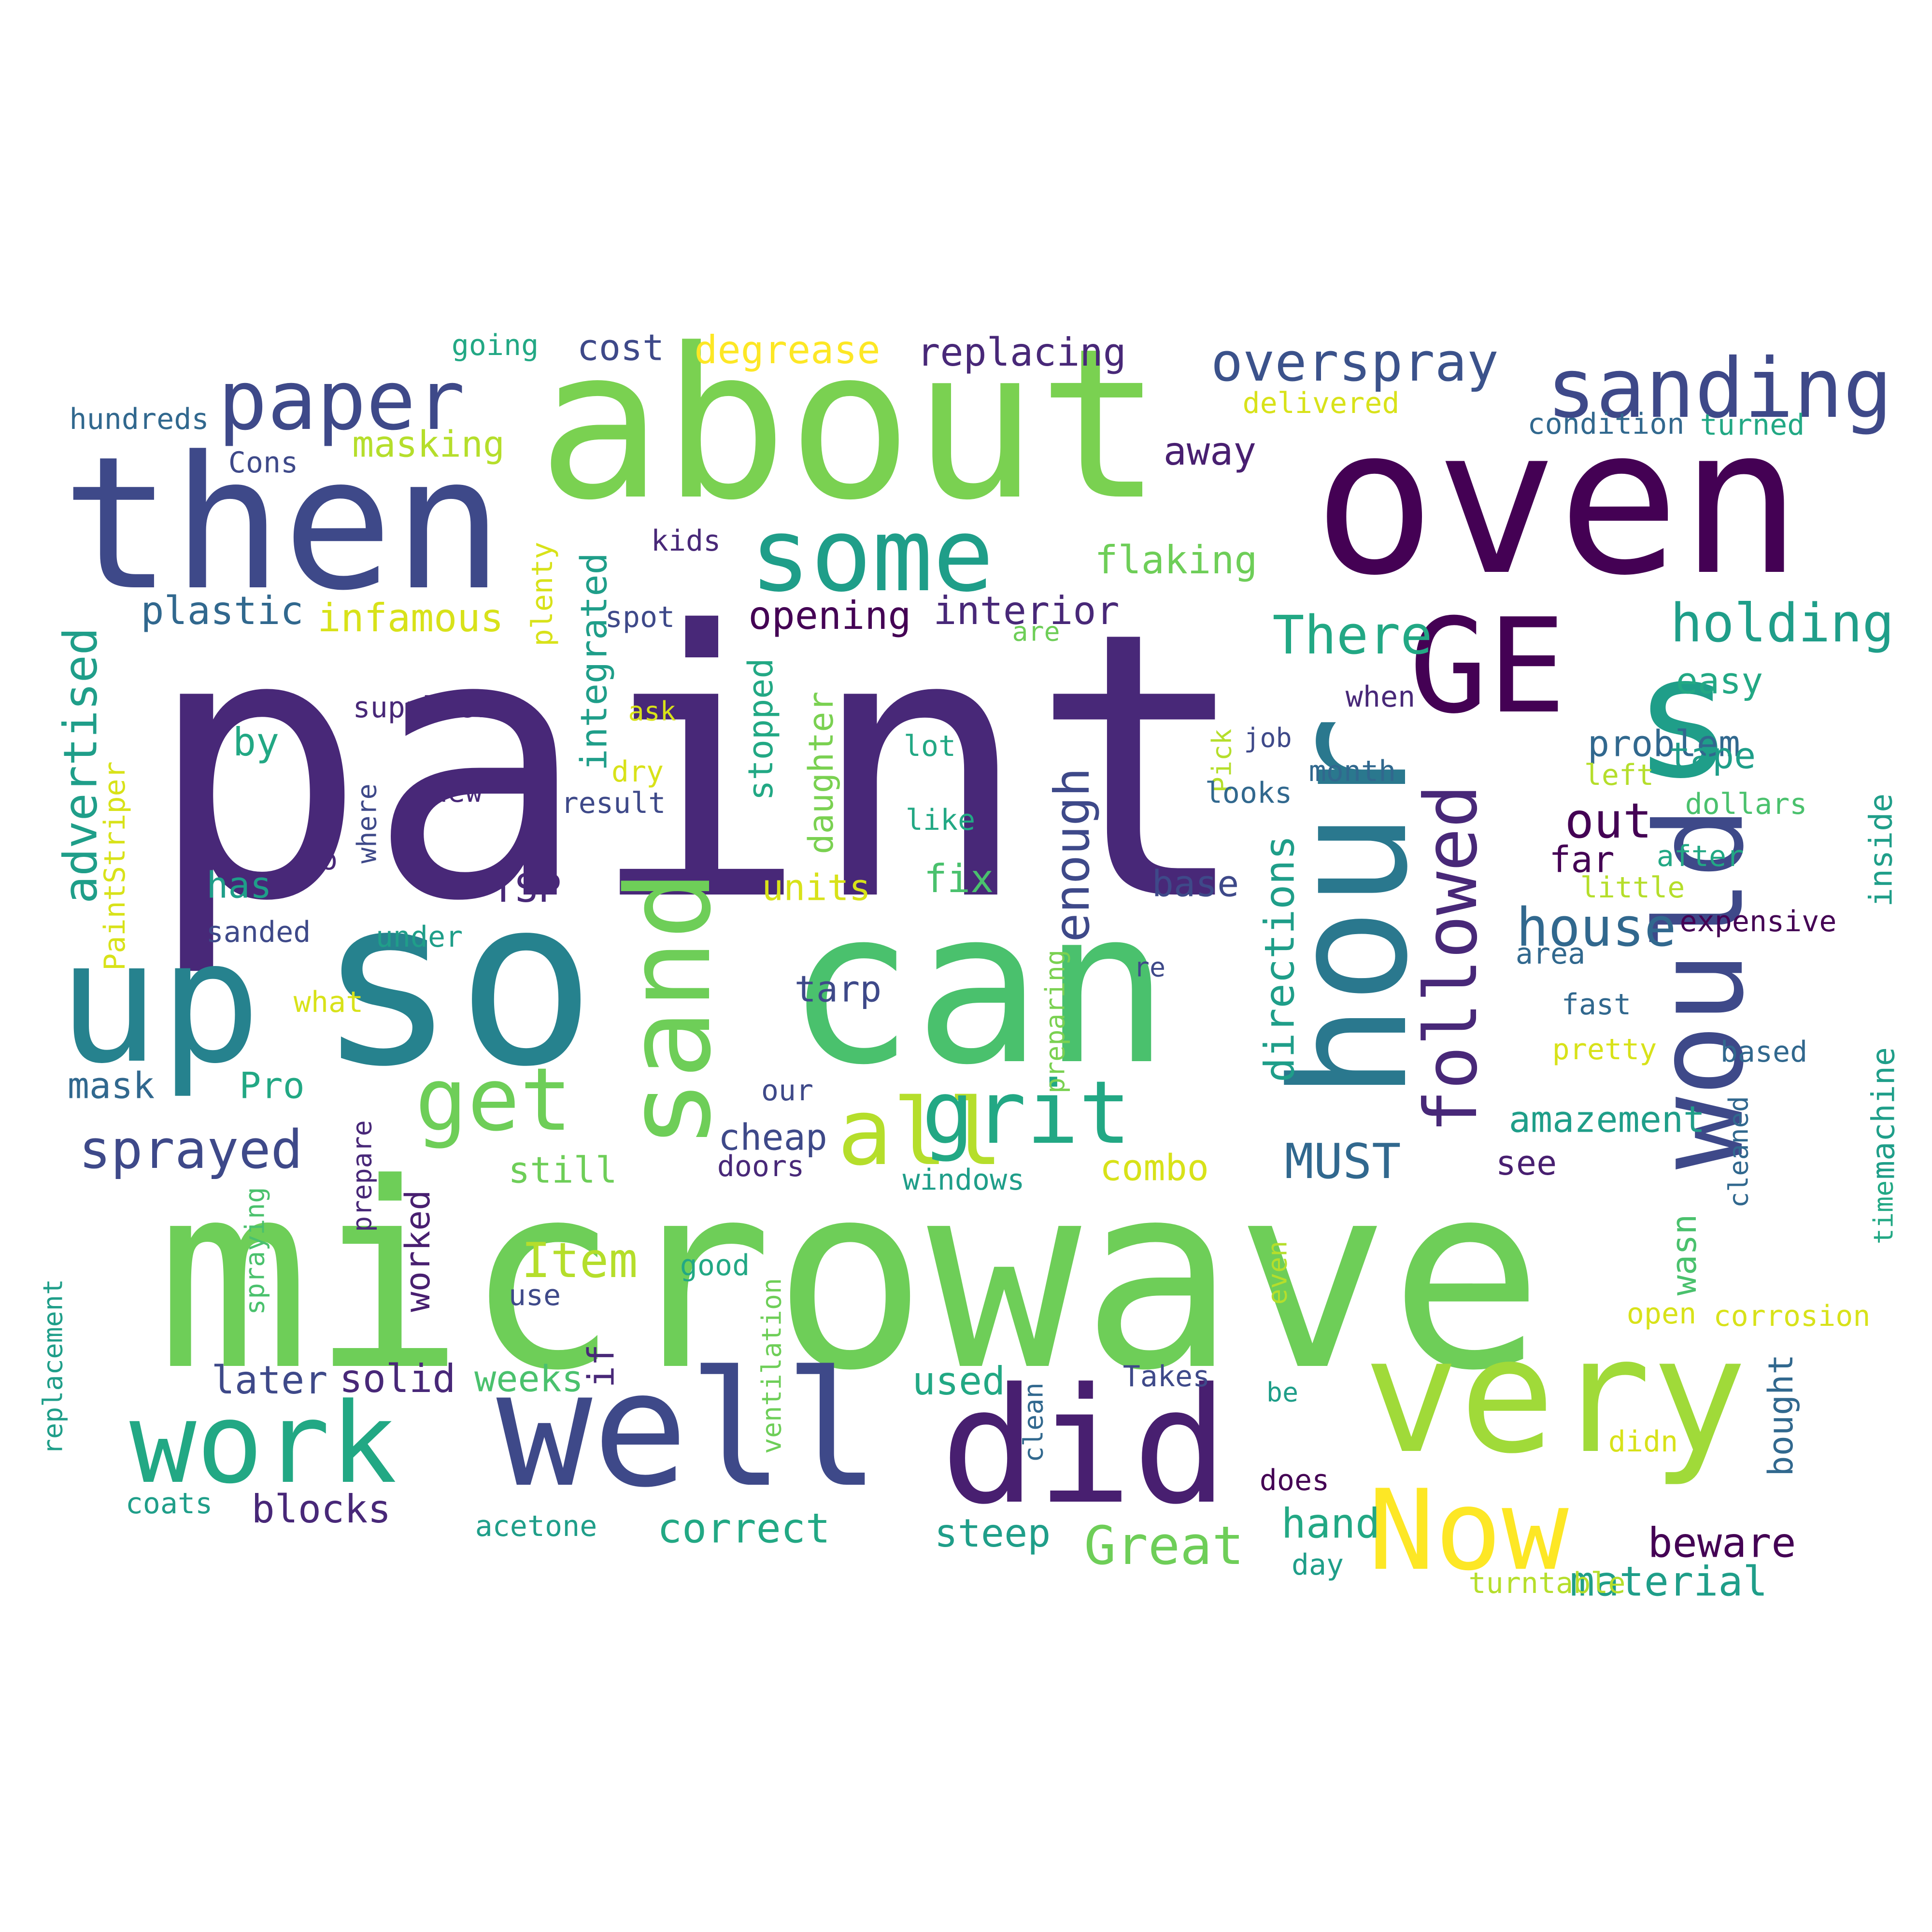 Image resolution: width=1932 pixels, height=1932 pixels. What do you see at coordinates (1277, 1272) in the screenshot?
I see `word-even: even` at bounding box center [1277, 1272].